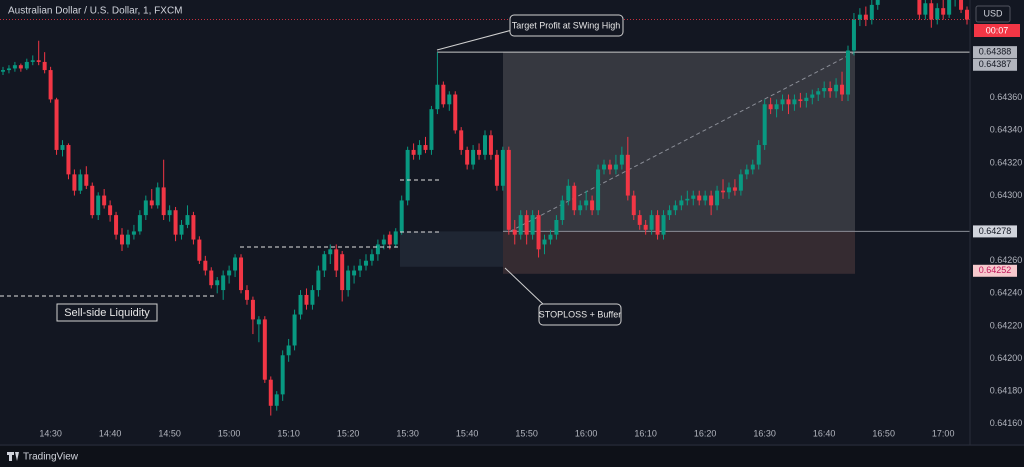  What do you see at coordinates (110, 433) in the screenshot?
I see `x-tick-label: 14:40` at bounding box center [110, 433].